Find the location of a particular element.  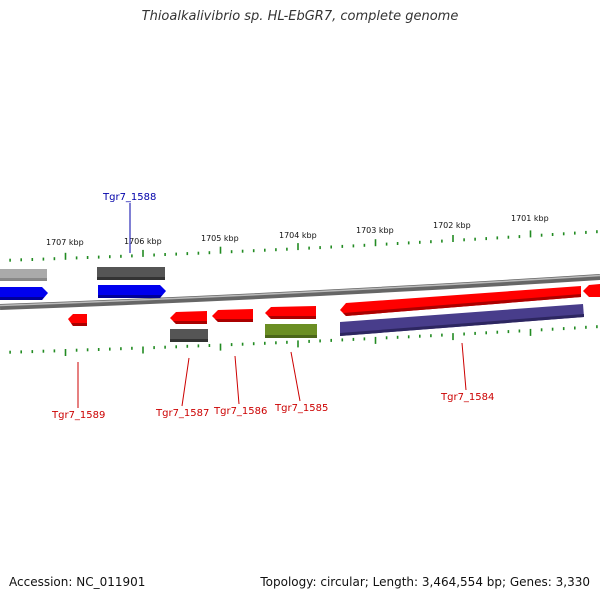

gene-inner-olive is located at coordinates (291, 331).